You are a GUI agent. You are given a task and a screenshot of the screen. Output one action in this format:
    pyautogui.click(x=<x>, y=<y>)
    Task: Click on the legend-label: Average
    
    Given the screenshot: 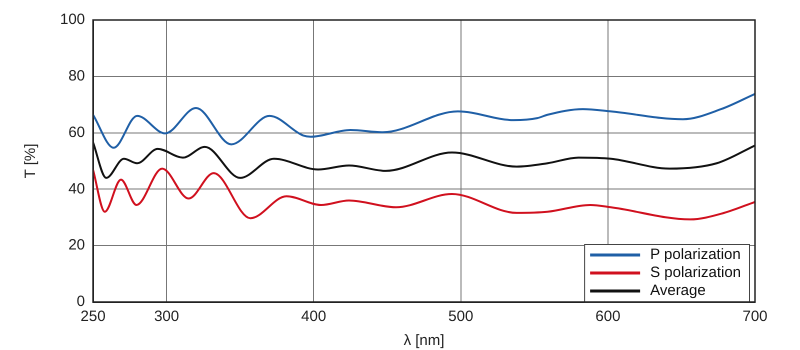 What is the action you would take?
    pyautogui.click(x=678, y=291)
    